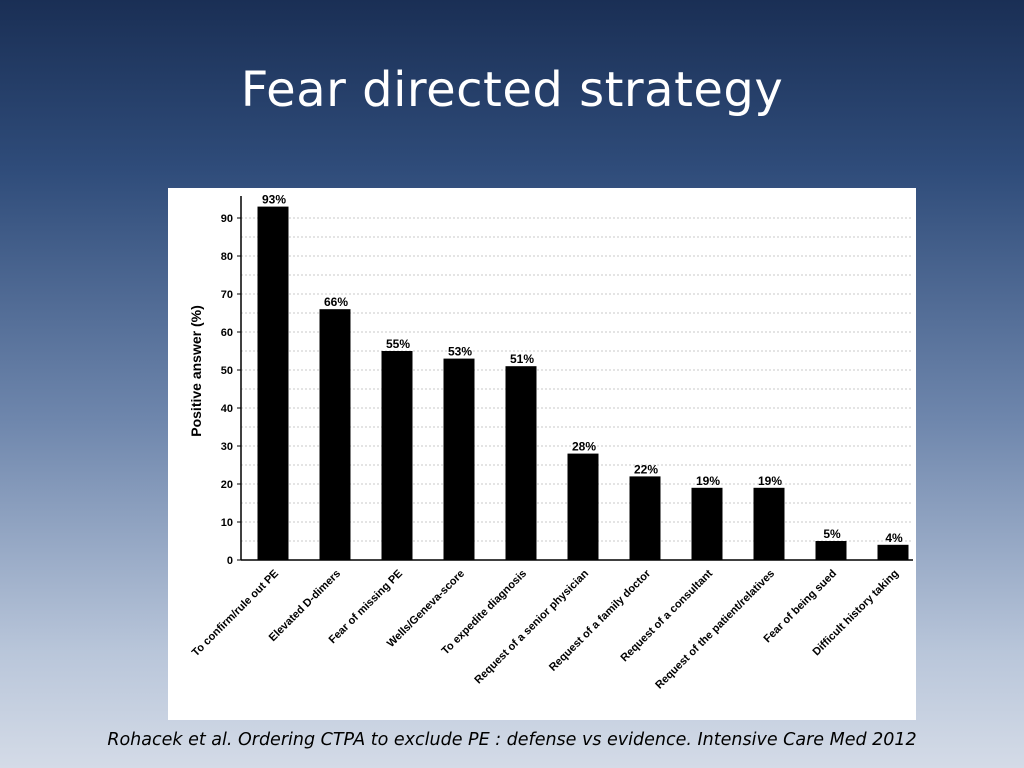 The width and height of the screenshot is (1024, 768). What do you see at coordinates (715, 630) in the screenshot?
I see `x-tick-label: Request of the patient/relatives` at bounding box center [715, 630].